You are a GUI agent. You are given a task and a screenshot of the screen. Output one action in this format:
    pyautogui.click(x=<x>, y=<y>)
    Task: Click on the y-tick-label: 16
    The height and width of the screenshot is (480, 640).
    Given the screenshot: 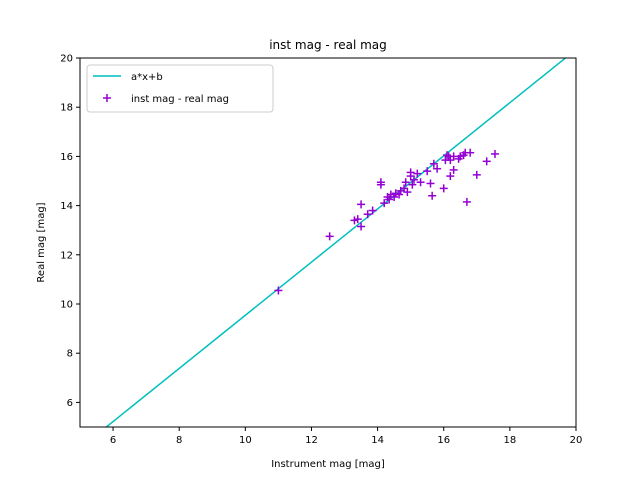 What is the action you would take?
    pyautogui.click(x=66, y=157)
    